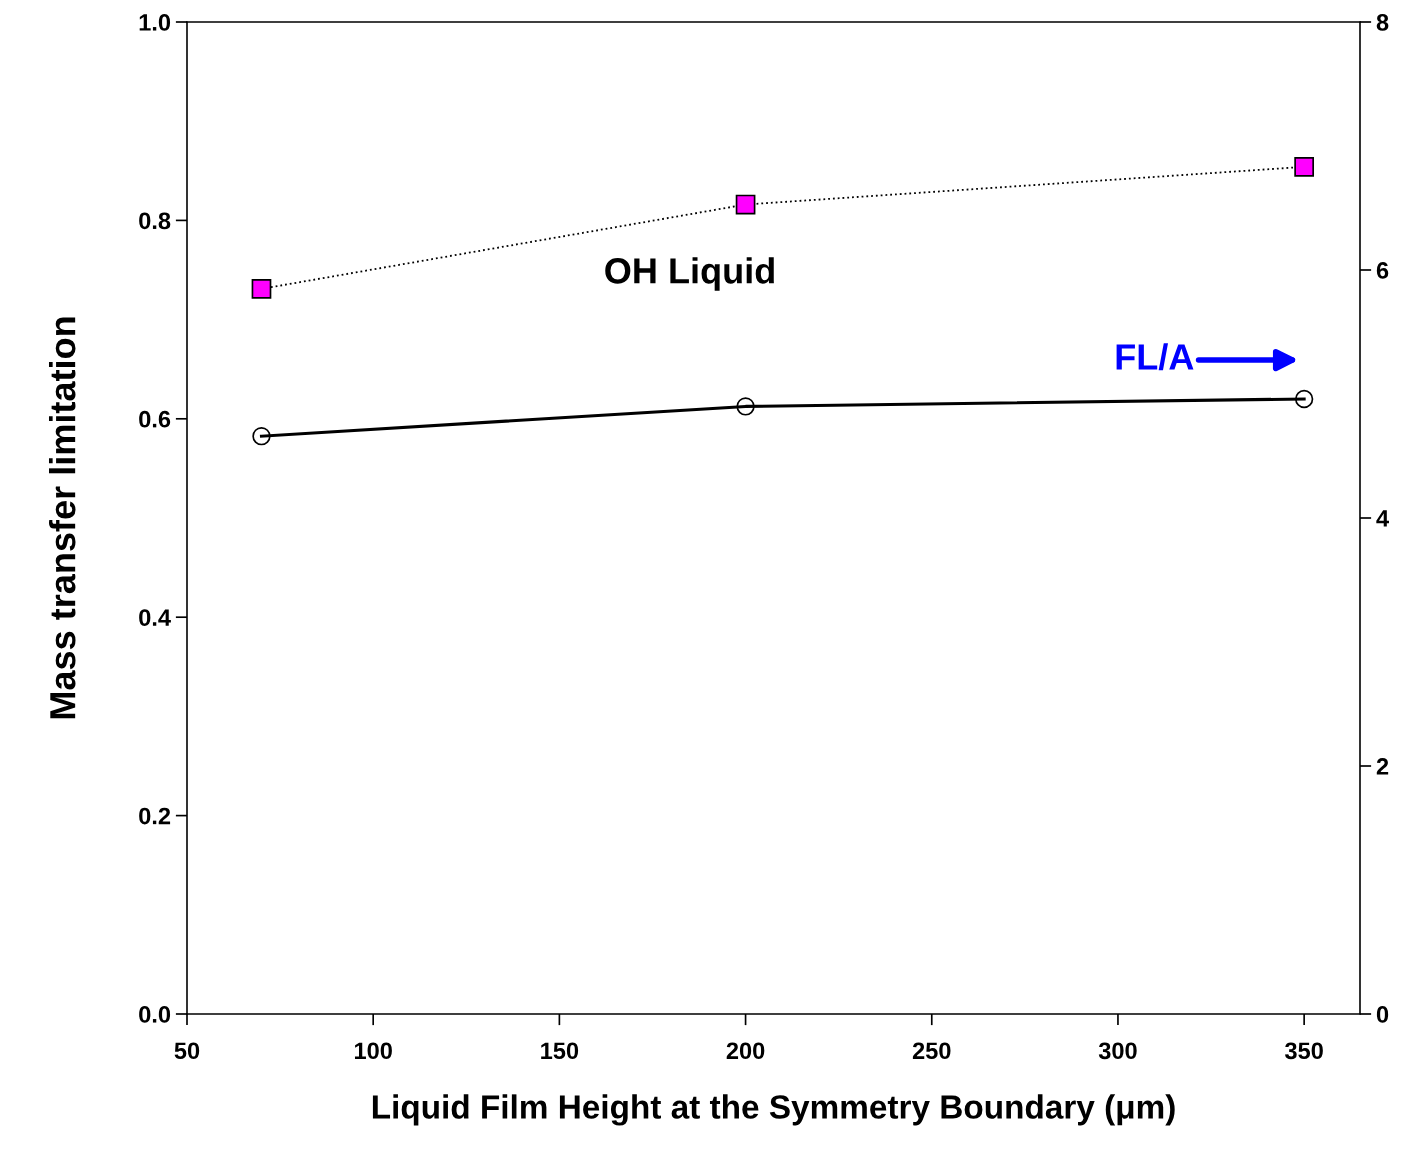 This screenshot has height=1168, width=1410. I want to click on x-tick-label: 100, so click(373, 1051).